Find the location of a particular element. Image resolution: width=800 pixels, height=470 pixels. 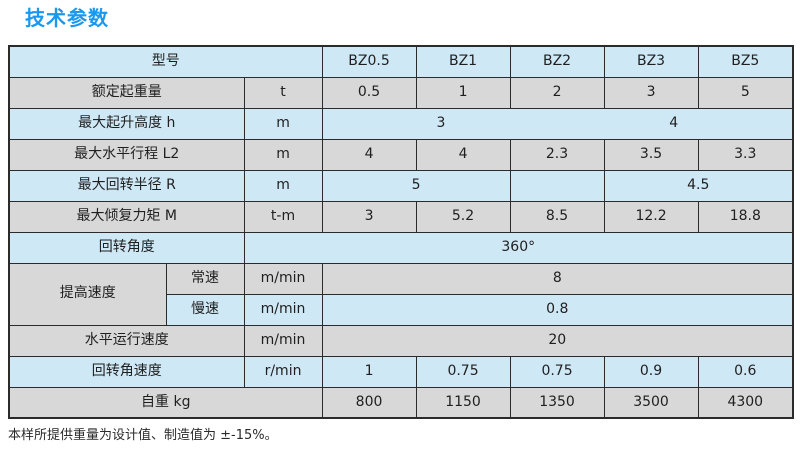

max-lift-height-value-right: 4 is located at coordinates (674, 122).